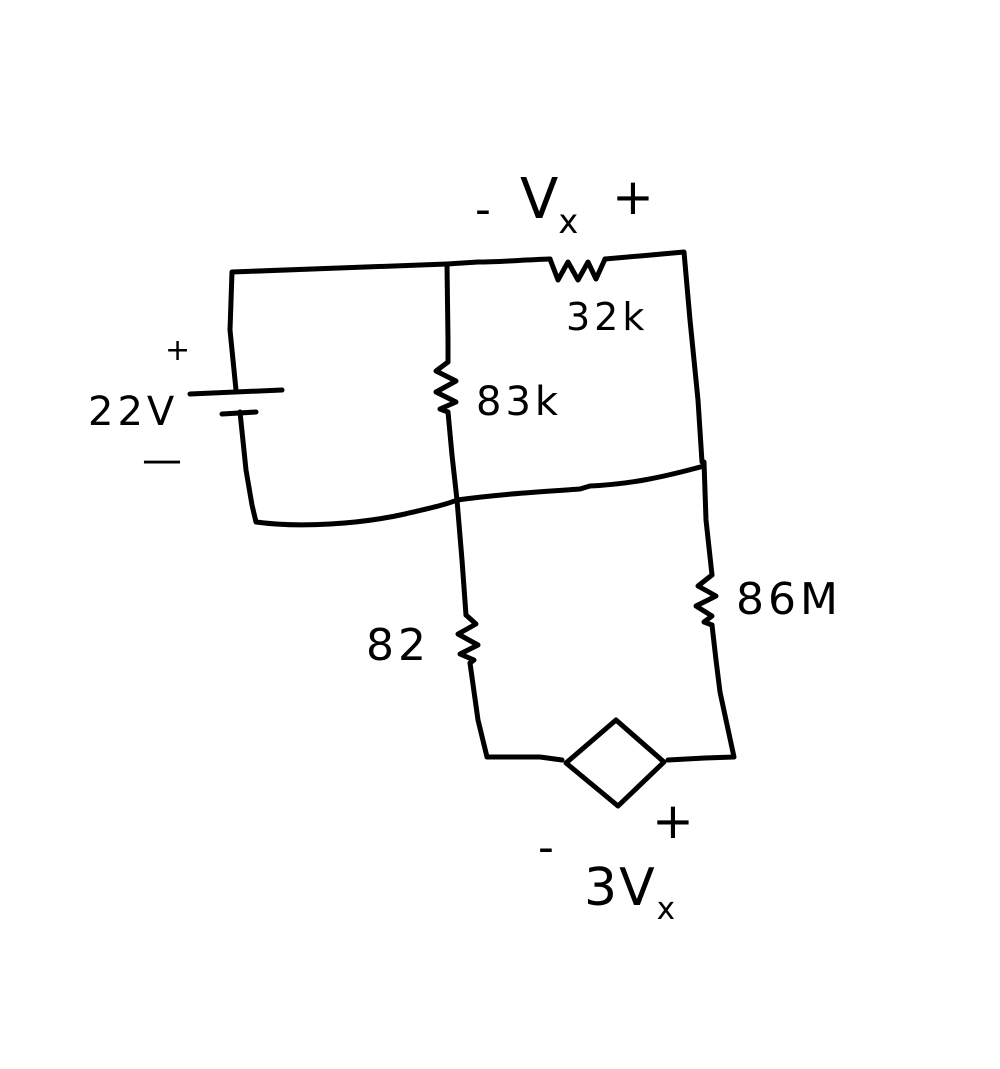 Image resolution: width=1000 pixels, height=1069 pixels. Describe the element at coordinates (580, 483) in the screenshot. I see `wire-cross-branch` at that location.